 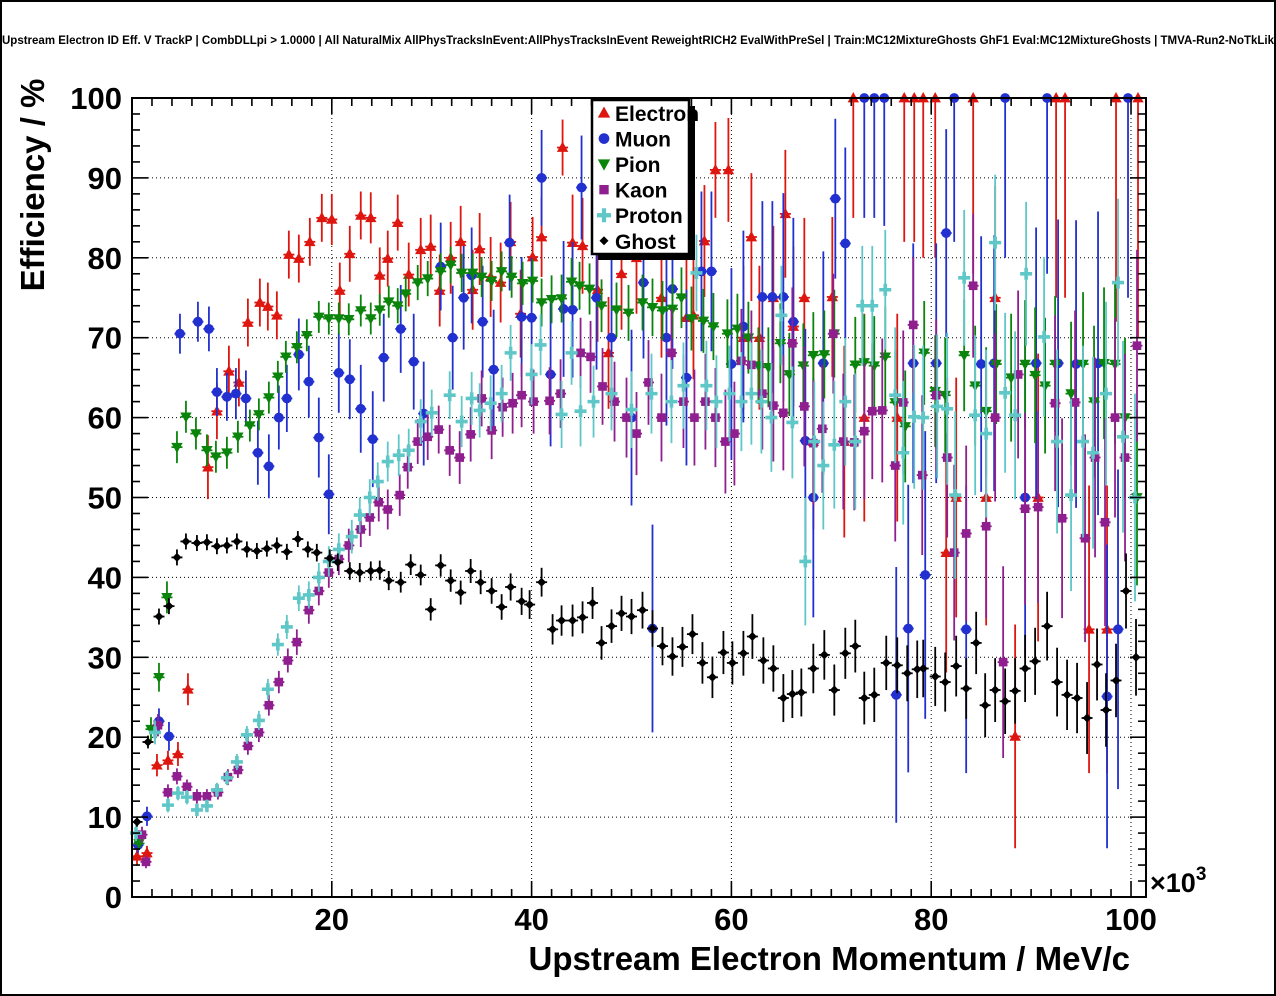 I want to click on y-tick-label: 50, so click(x=105, y=498).